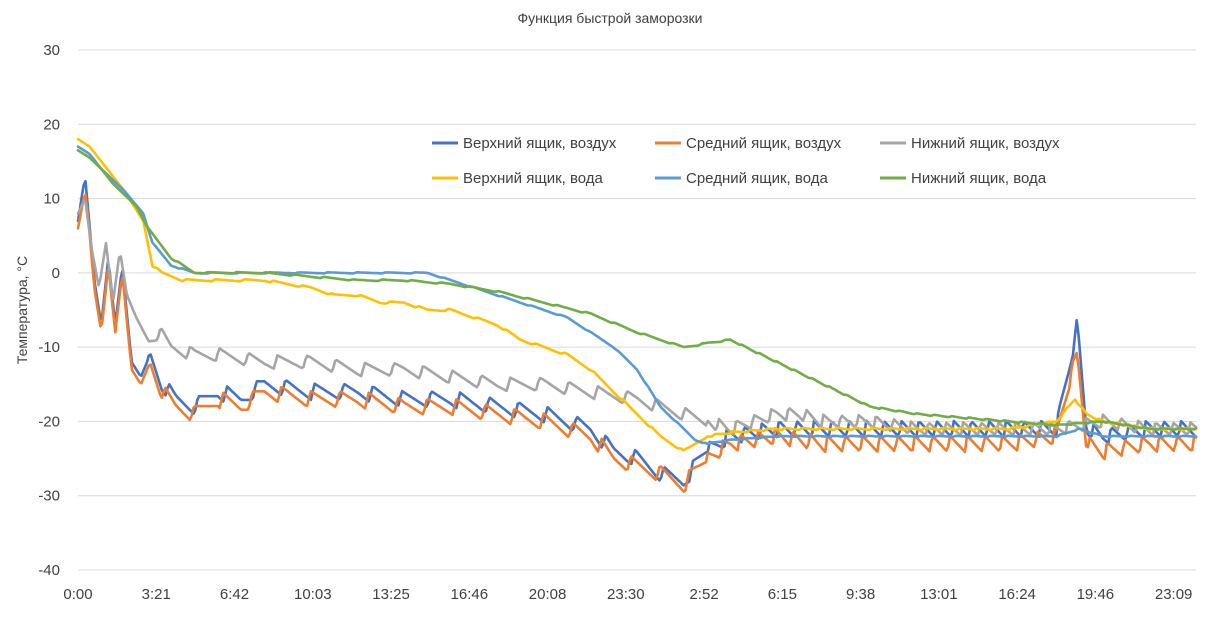 Image resolution: width=1221 pixels, height=627 pixels. I want to click on x-tick-label: 13:25, so click(391, 594).